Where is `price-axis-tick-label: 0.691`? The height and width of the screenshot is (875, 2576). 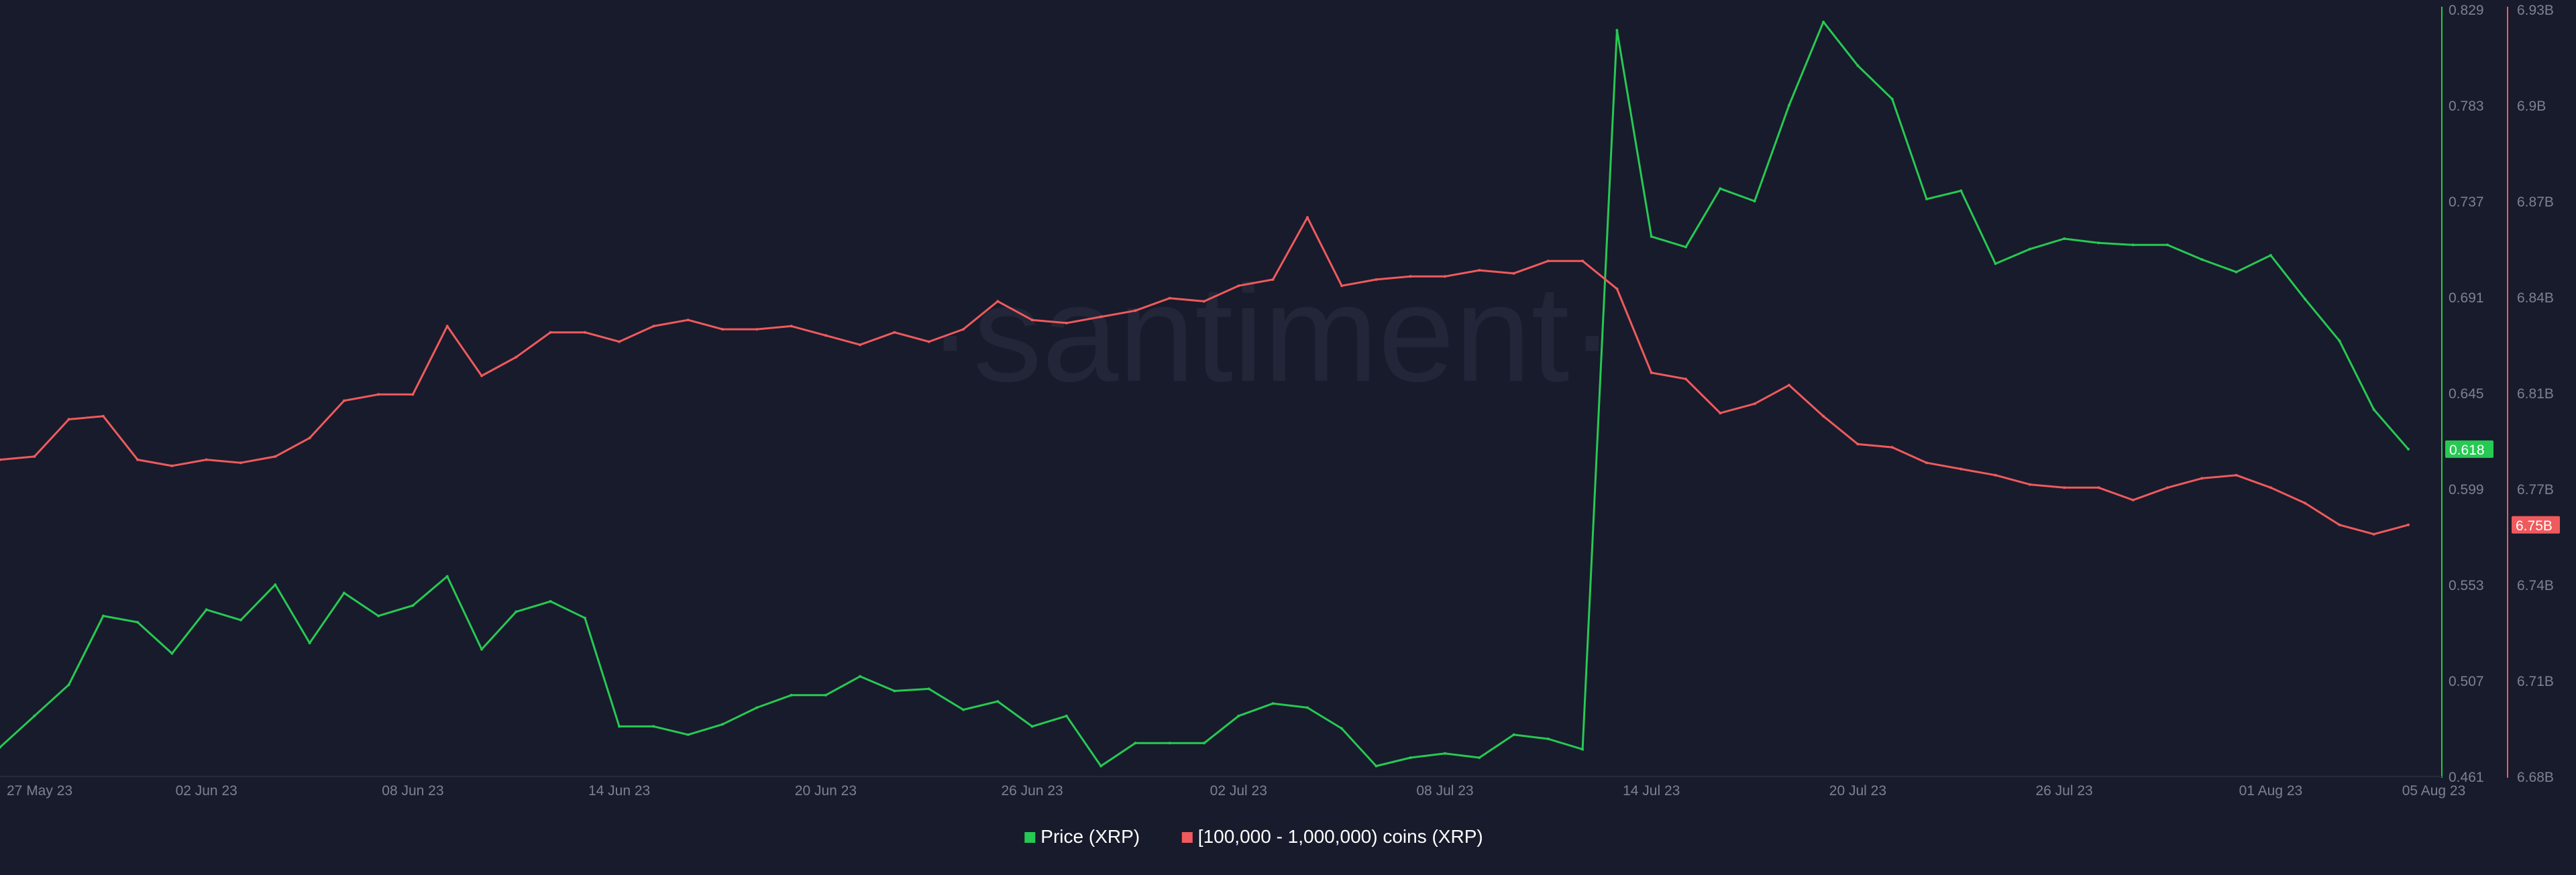 price-axis-tick-label: 0.691 is located at coordinates (2466, 298).